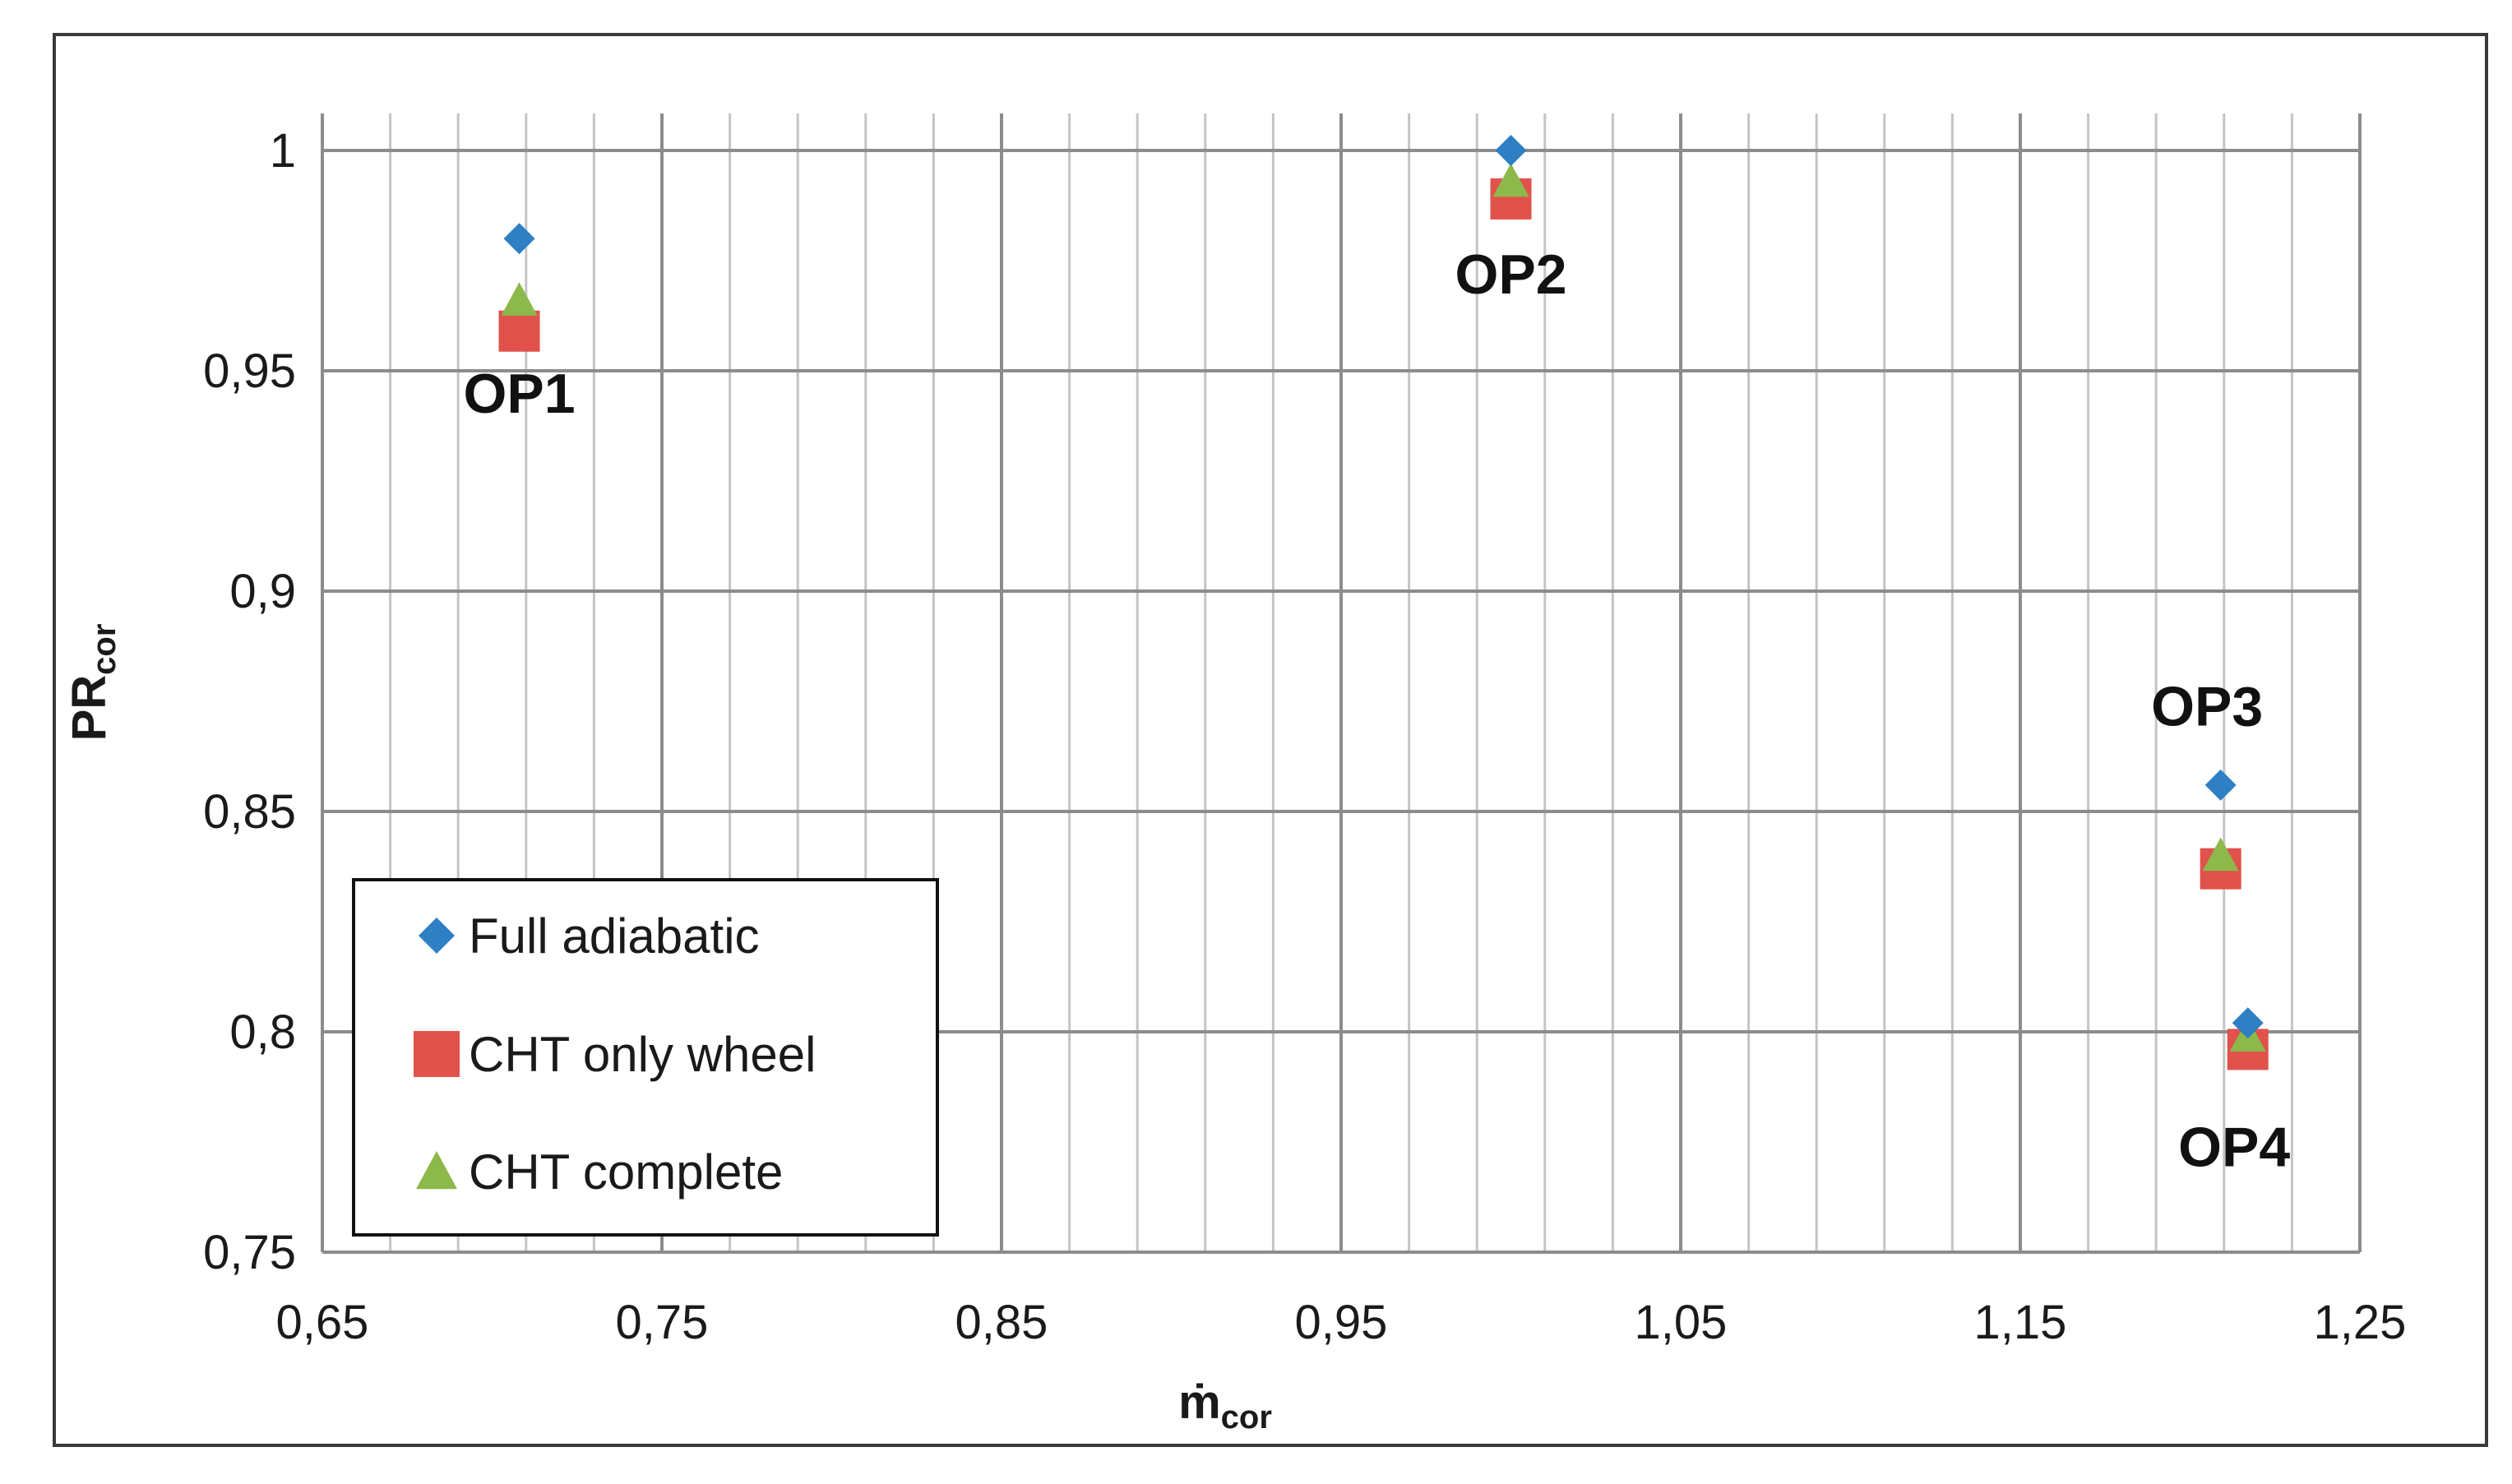 The height and width of the screenshot is (1484, 2512). Describe the element at coordinates (2207, 706) in the screenshot. I see `op-label: OP3` at that location.